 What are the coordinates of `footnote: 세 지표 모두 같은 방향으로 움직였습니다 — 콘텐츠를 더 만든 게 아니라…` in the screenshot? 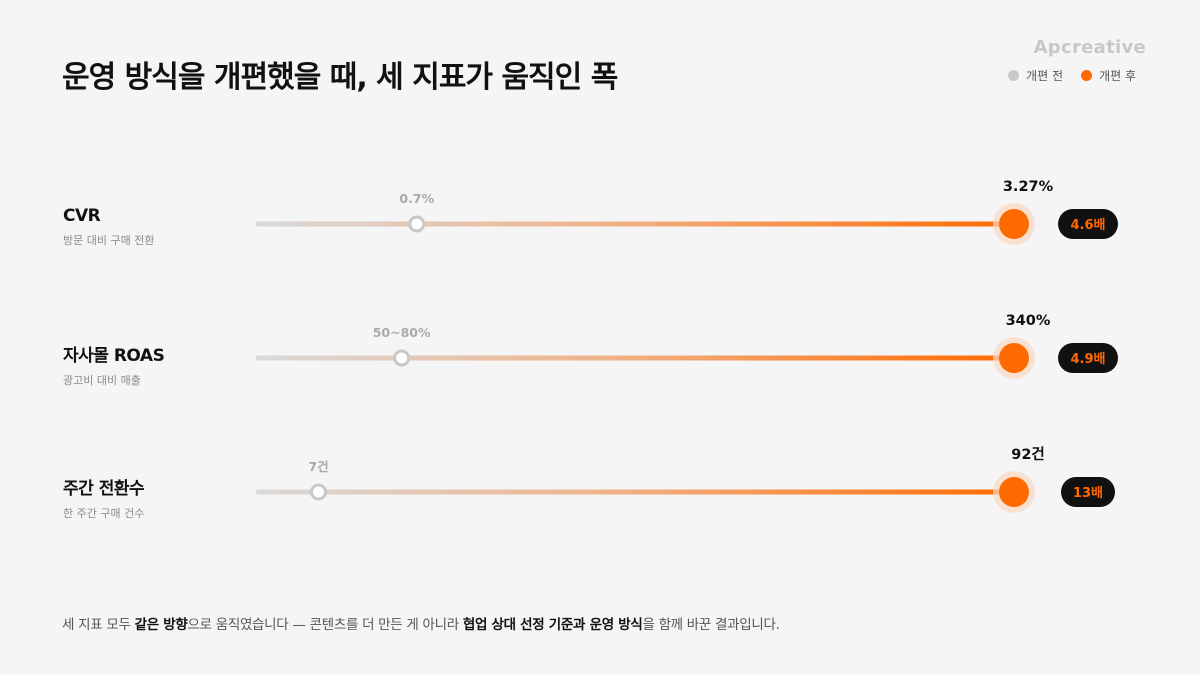 It's located at (421, 623).